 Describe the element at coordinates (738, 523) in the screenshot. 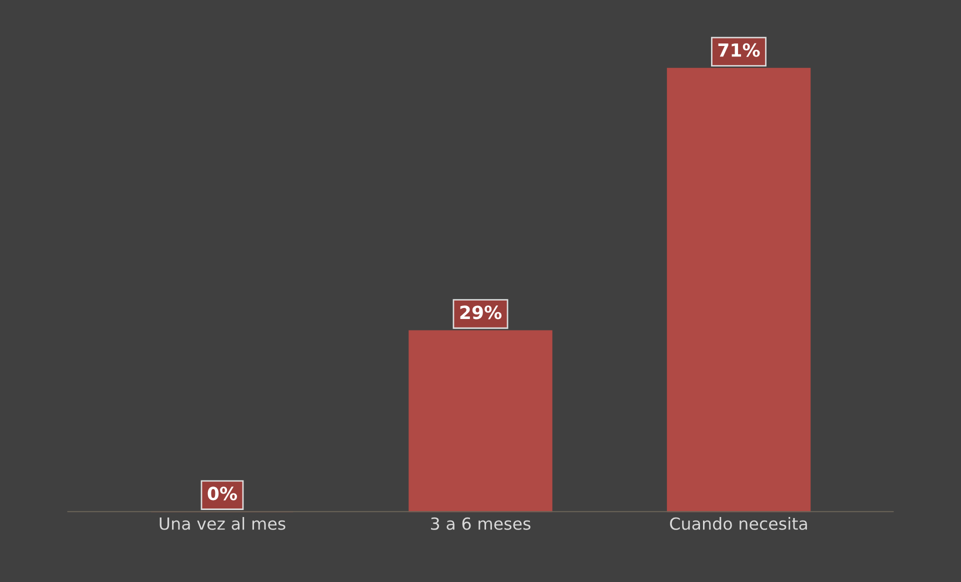

I see `x-tick-label: Cuando necesita` at that location.